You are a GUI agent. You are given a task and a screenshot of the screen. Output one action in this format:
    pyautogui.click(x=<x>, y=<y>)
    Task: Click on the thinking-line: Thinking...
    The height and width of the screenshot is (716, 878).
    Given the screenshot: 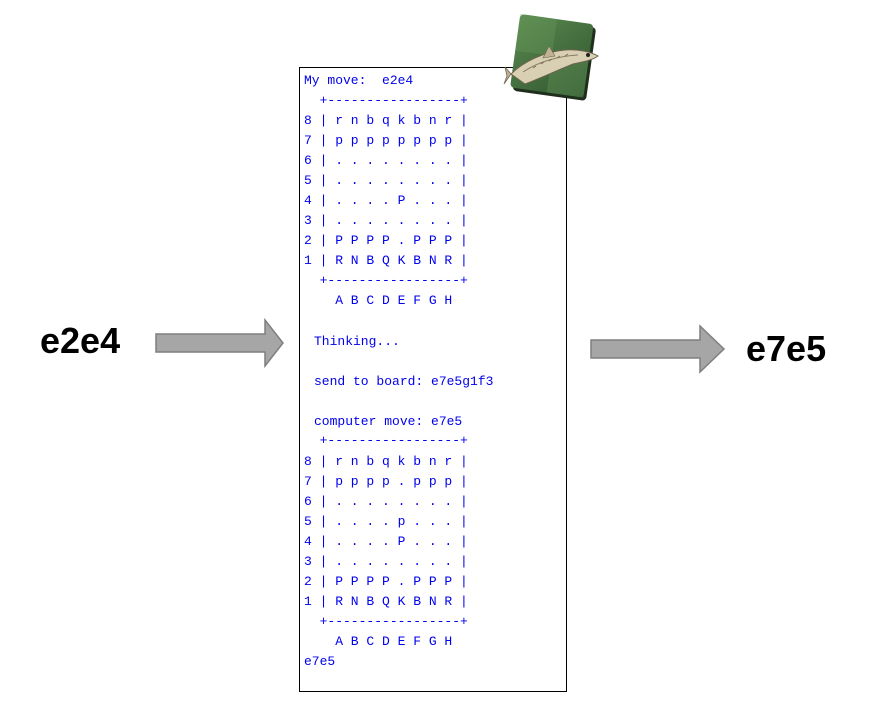 What is the action you would take?
    pyautogui.click(x=357, y=341)
    